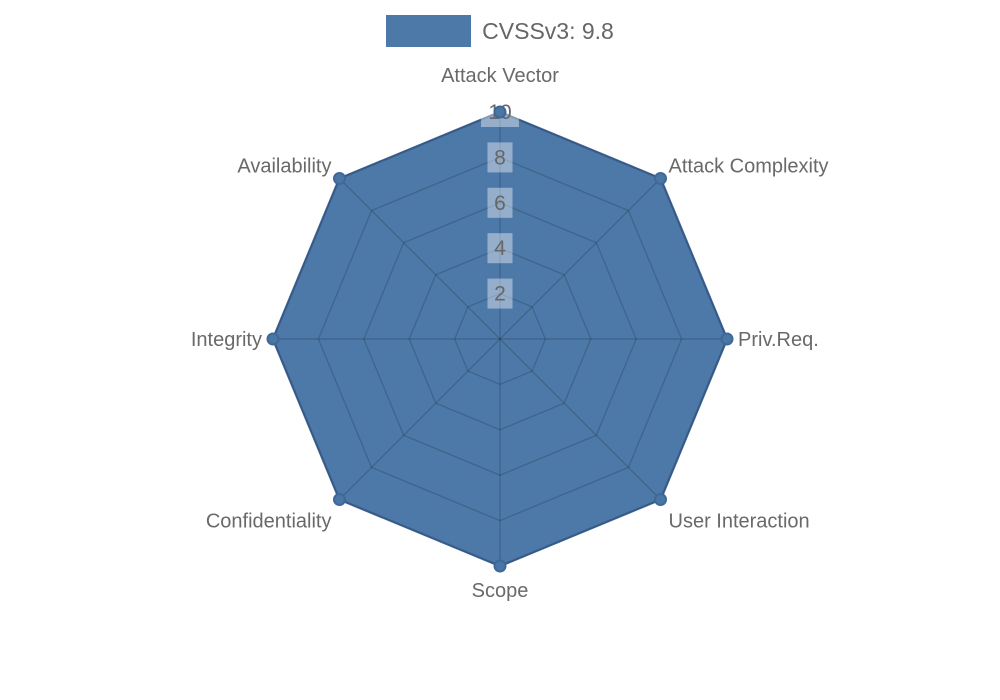  What do you see at coordinates (500, 591) in the screenshot?
I see `axis-label: Scope` at bounding box center [500, 591].